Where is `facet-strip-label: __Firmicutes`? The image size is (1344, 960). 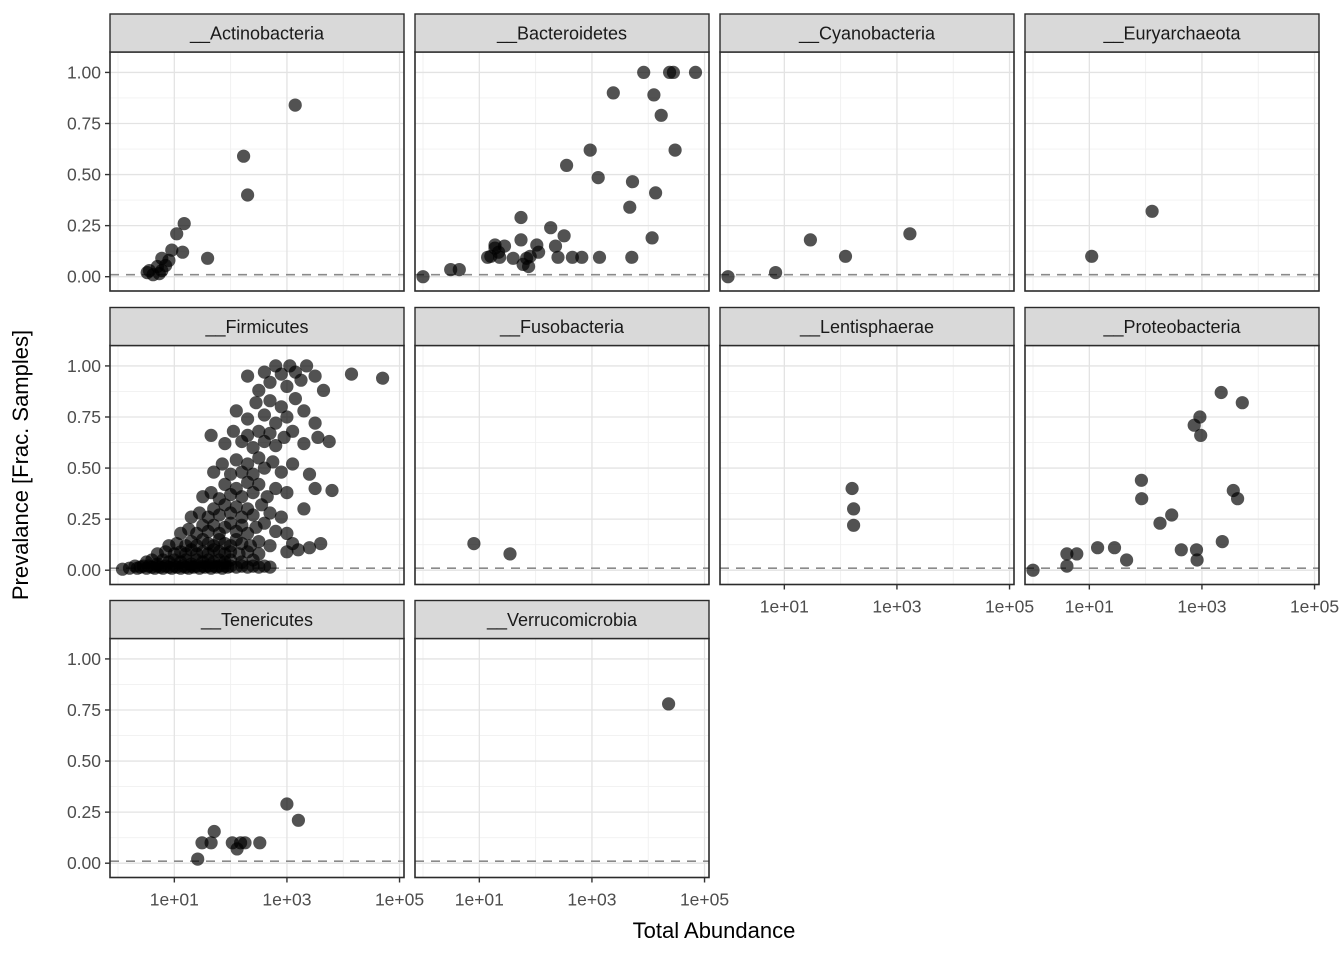 facet-strip-label: __Firmicutes is located at coordinates (256, 327).